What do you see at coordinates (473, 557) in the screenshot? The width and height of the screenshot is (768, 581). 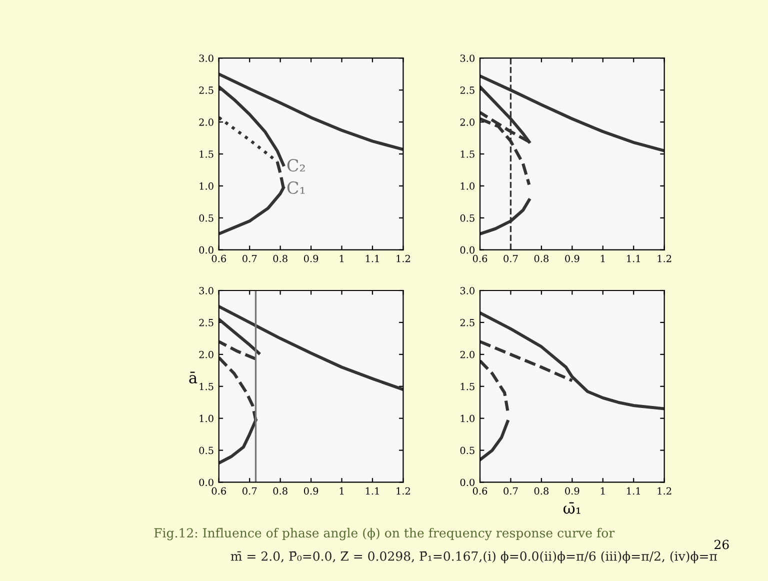 I see `text: m̄ = 2.0, P̄₀=0.0, Z̄ = 0.0298, P̄₁=0.167,(i) ϕ=0.0(ii)ϕ=π/6 (iii)ϕ=π/2, (iv)ϕ=π` at bounding box center [473, 557].